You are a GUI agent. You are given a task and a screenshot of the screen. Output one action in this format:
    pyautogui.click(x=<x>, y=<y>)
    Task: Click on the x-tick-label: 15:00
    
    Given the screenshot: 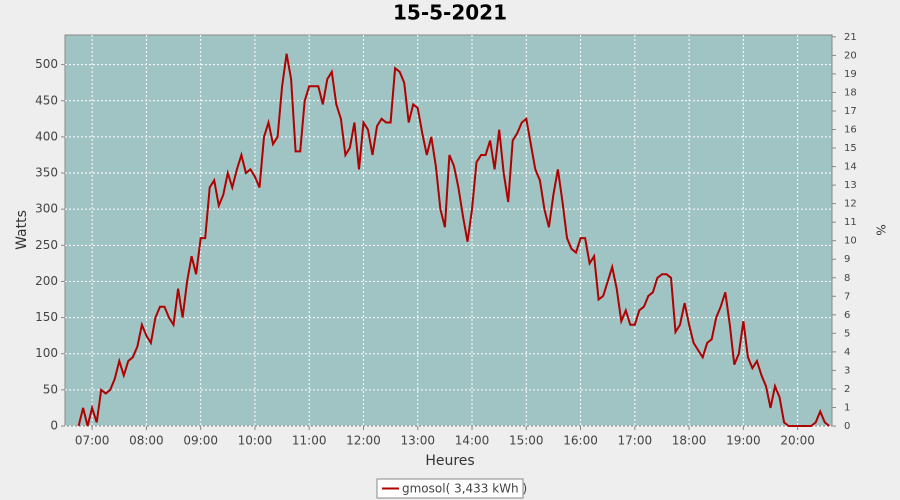 What is the action you would take?
    pyautogui.click(x=526, y=441)
    